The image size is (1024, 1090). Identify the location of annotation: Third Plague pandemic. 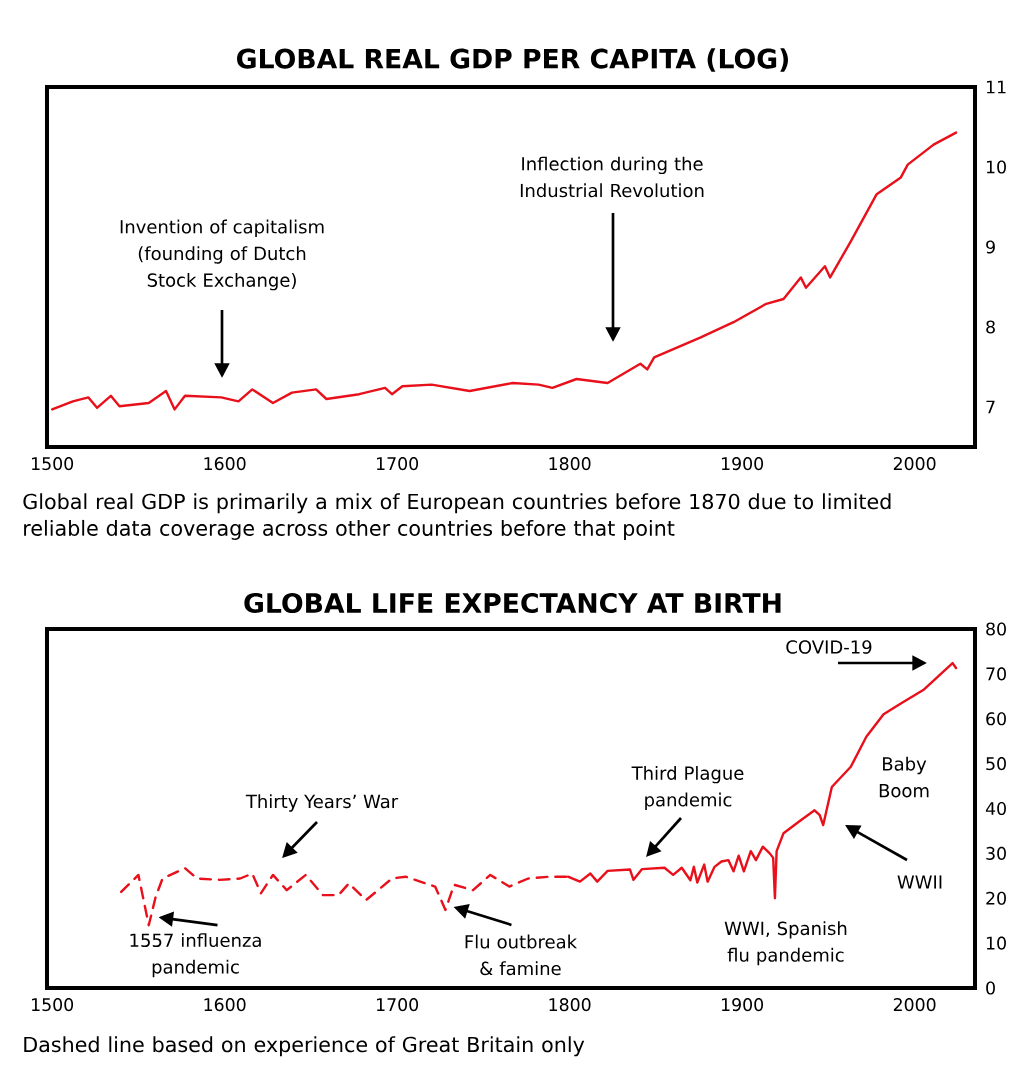
(687, 788).